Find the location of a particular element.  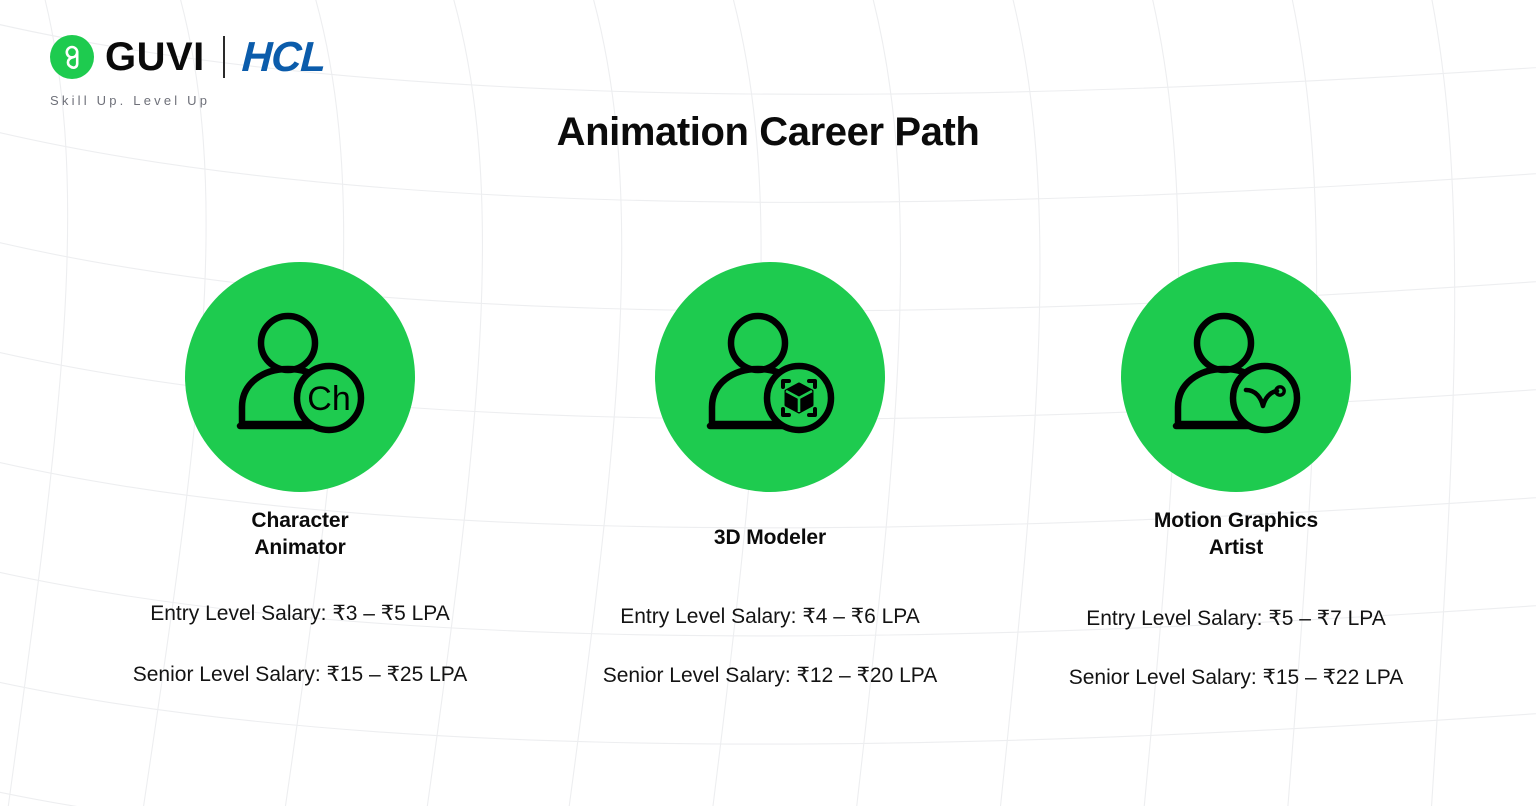

role-title: Character Animator is located at coordinates (300, 535).